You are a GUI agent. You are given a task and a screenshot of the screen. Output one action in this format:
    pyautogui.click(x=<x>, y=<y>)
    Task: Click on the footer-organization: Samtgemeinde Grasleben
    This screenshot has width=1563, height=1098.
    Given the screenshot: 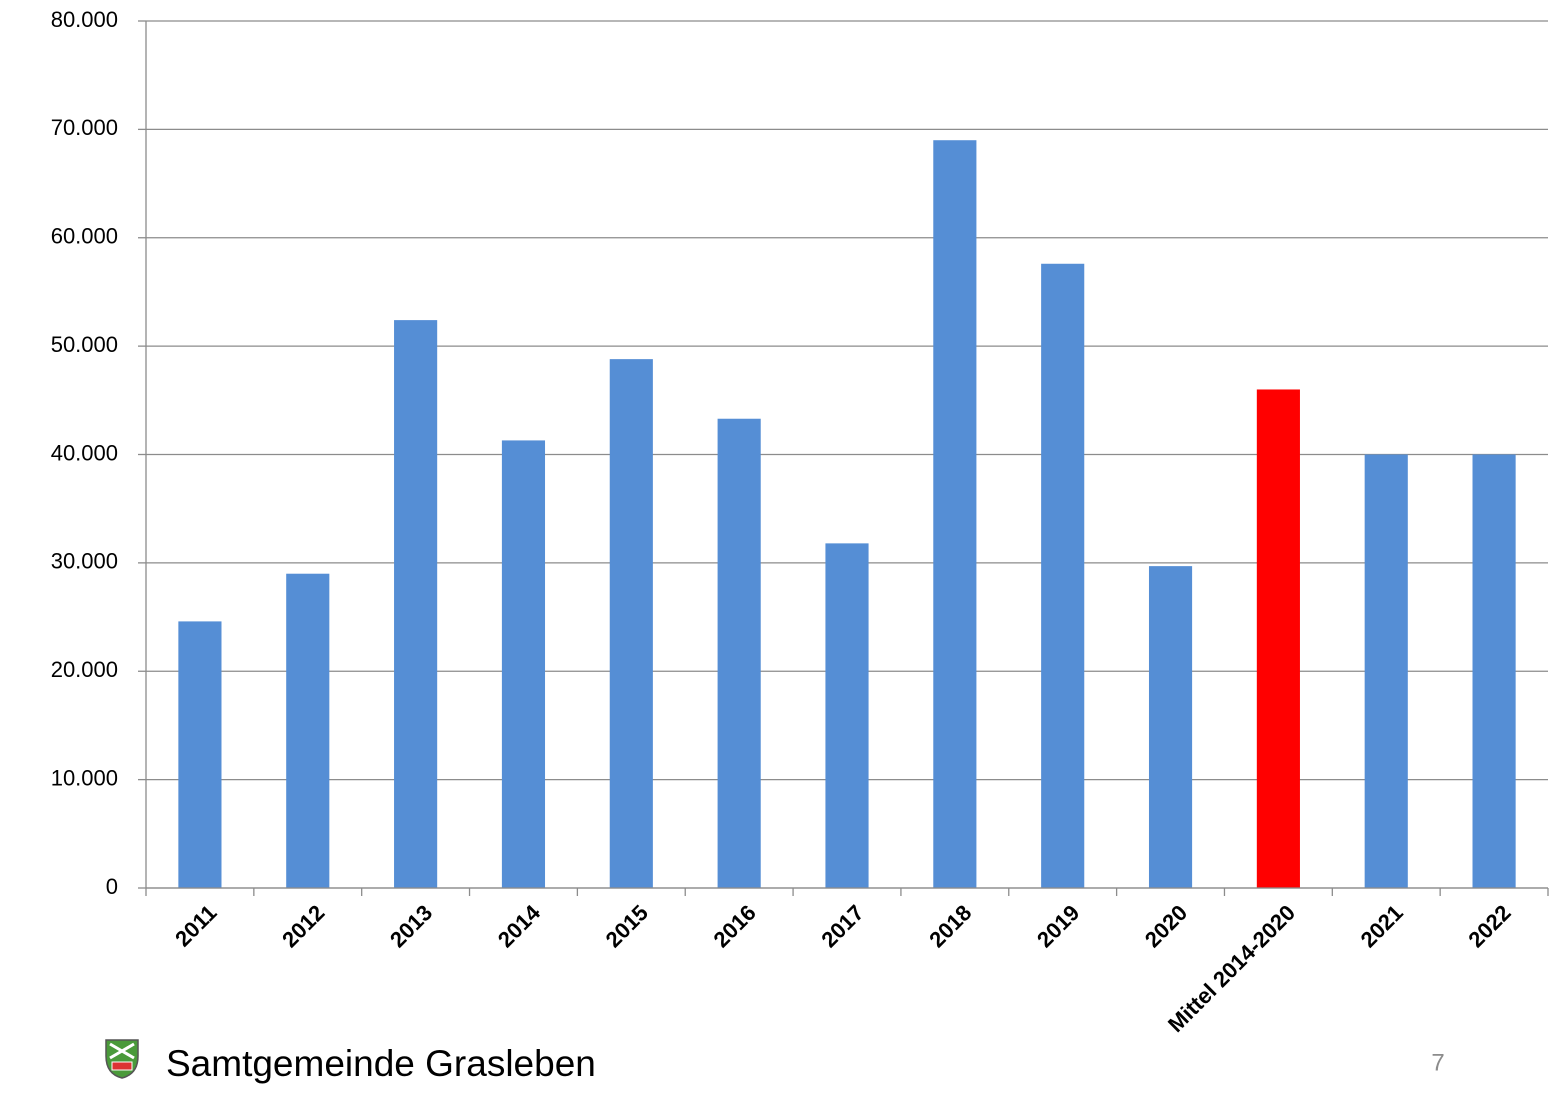 What is the action you would take?
    pyautogui.click(x=381, y=1063)
    